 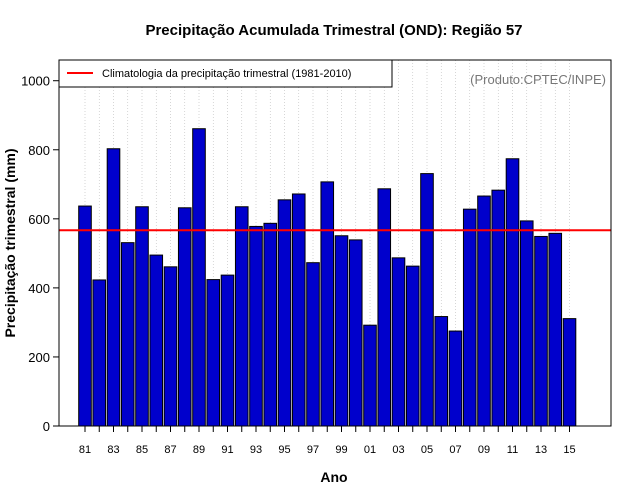 What do you see at coordinates (213, 353) in the screenshot?
I see `bar-1990` at bounding box center [213, 353].